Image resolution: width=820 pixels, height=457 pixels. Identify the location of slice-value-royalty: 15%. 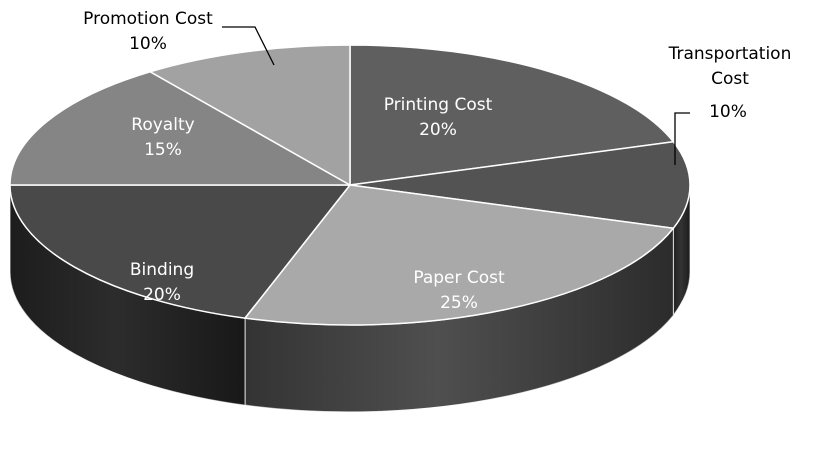
(163, 150).